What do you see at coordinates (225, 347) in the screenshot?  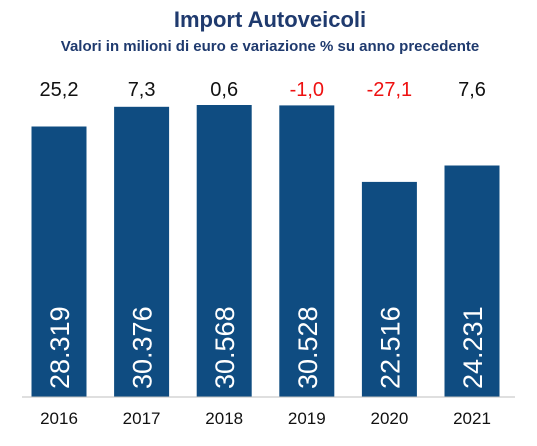 I see `bar-value-label-2018: 30.568` at bounding box center [225, 347].